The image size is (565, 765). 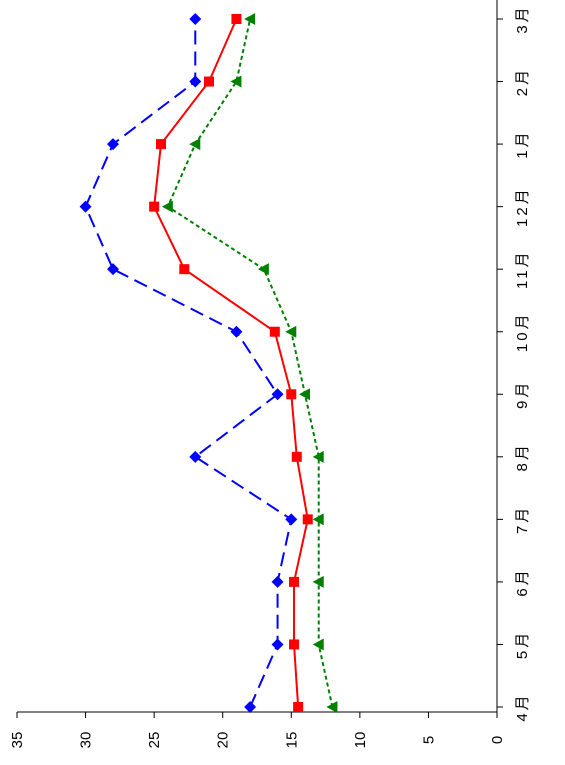 What do you see at coordinates (223, 740) in the screenshot?
I see `value-tick-label: 20` at bounding box center [223, 740].